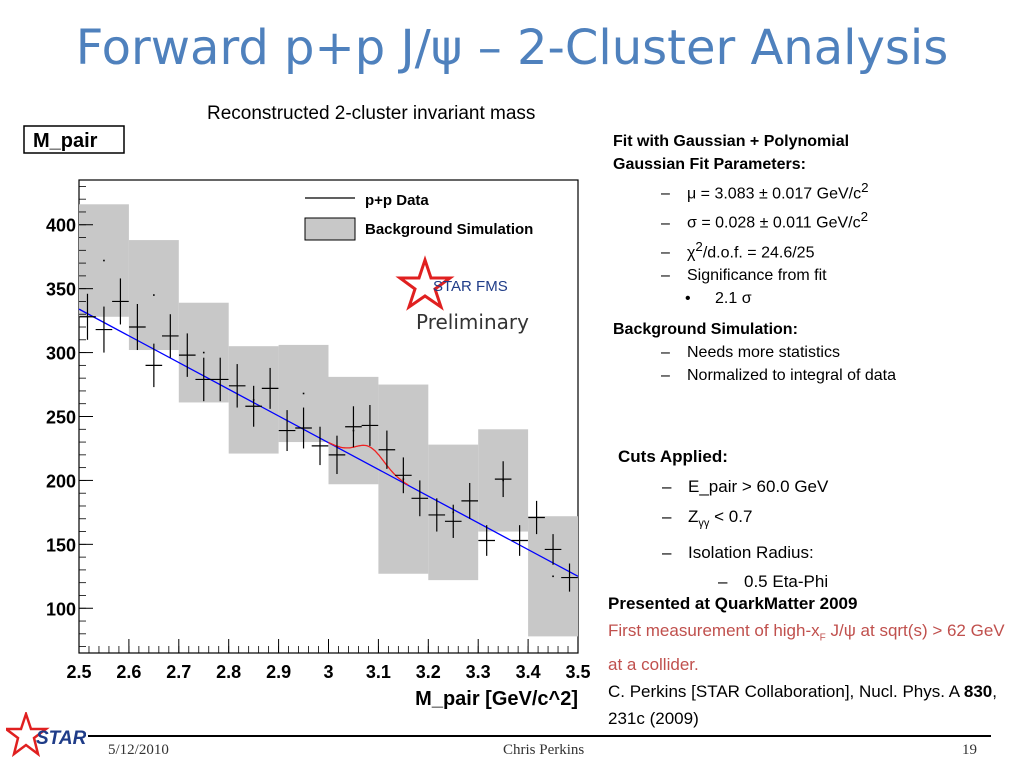 This screenshot has width=1024, height=768. I want to click on x-tick-label: 2.5, so click(78, 672).